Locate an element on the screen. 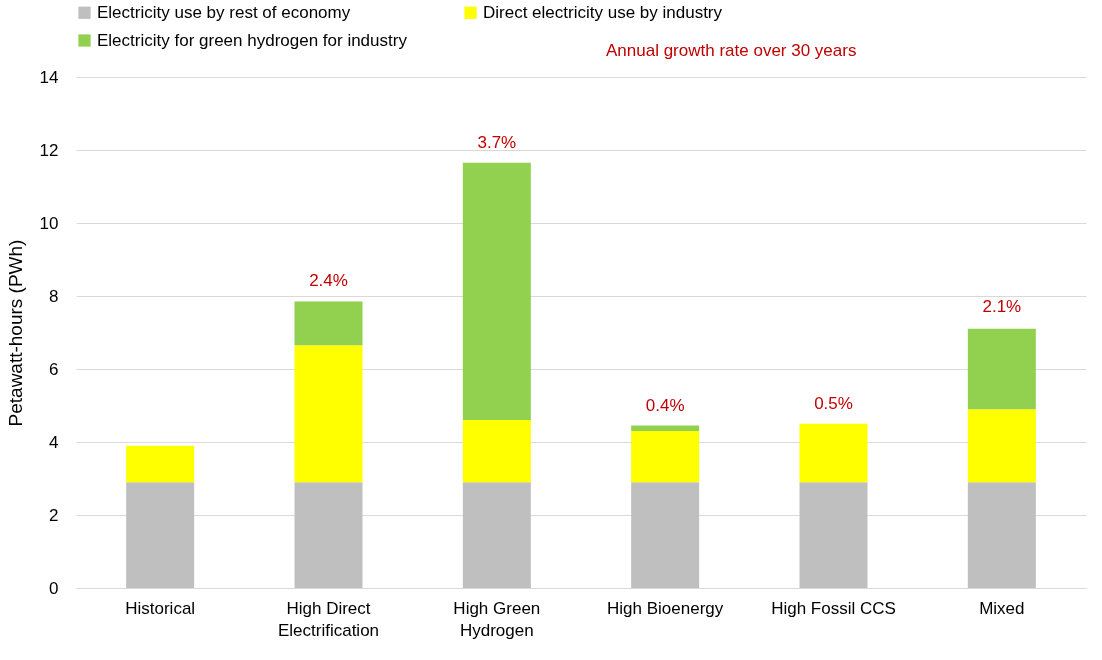  y-tick-label: 6 is located at coordinates (54, 369).